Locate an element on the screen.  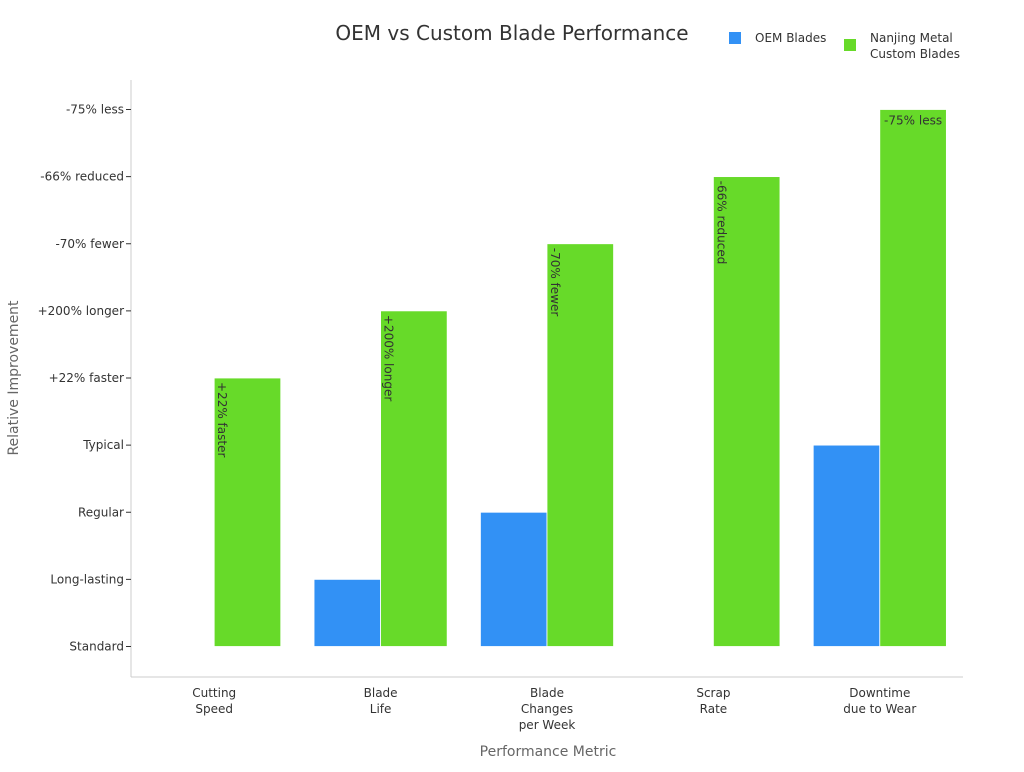
y-tick-label: -75% less is located at coordinates (95, 110).